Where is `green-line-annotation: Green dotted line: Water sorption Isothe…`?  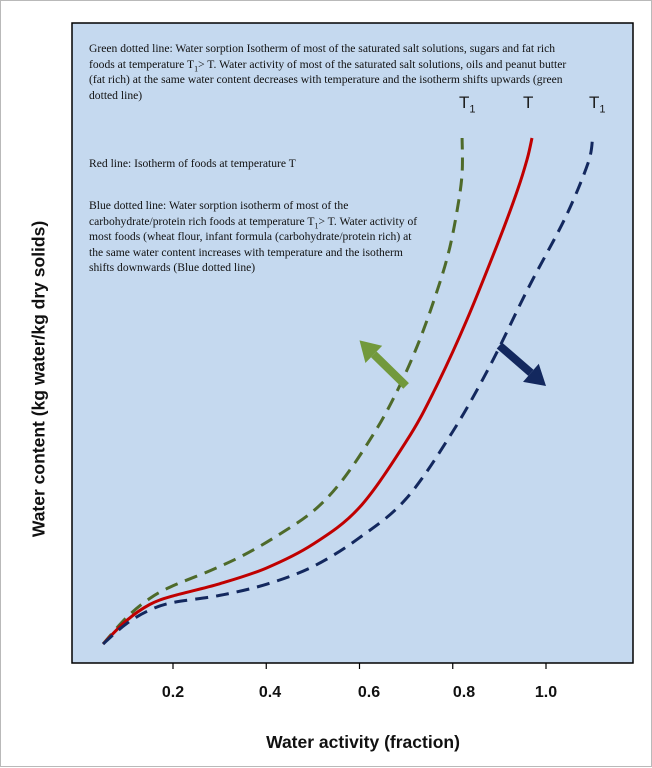
green-line-annotation: Green dotted line: Water sorption Isothe… is located at coordinates (328, 72).